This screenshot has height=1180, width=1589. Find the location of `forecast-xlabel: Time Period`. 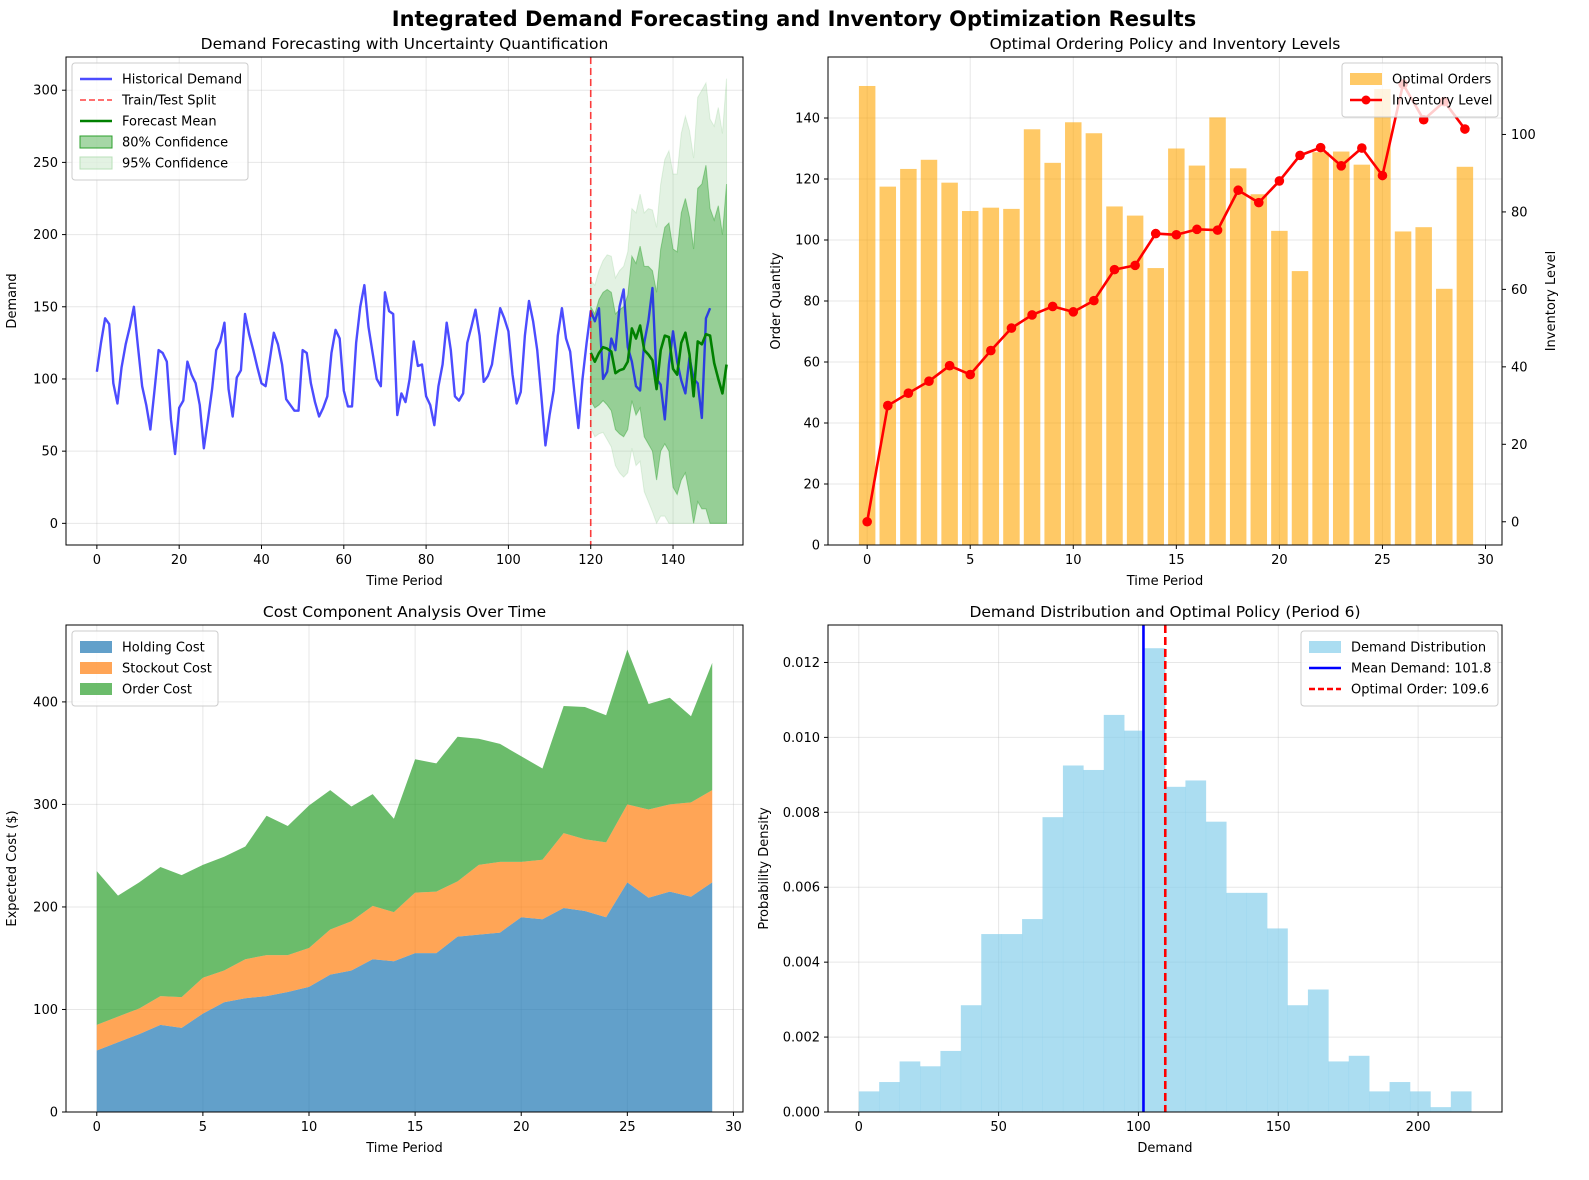

forecast-xlabel: Time Period is located at coordinates (403, 581).